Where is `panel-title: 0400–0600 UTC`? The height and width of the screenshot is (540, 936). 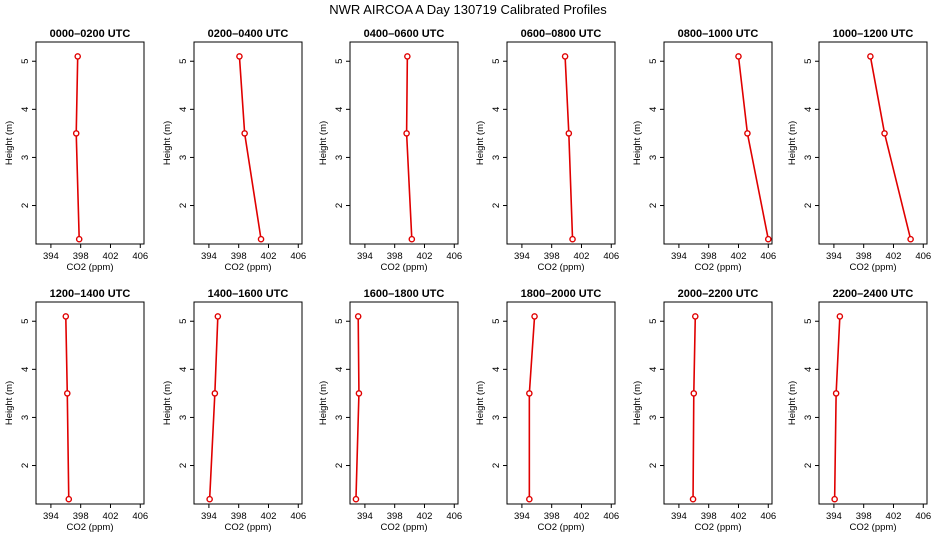
panel-title: 0400–0600 UTC is located at coordinates (404, 34).